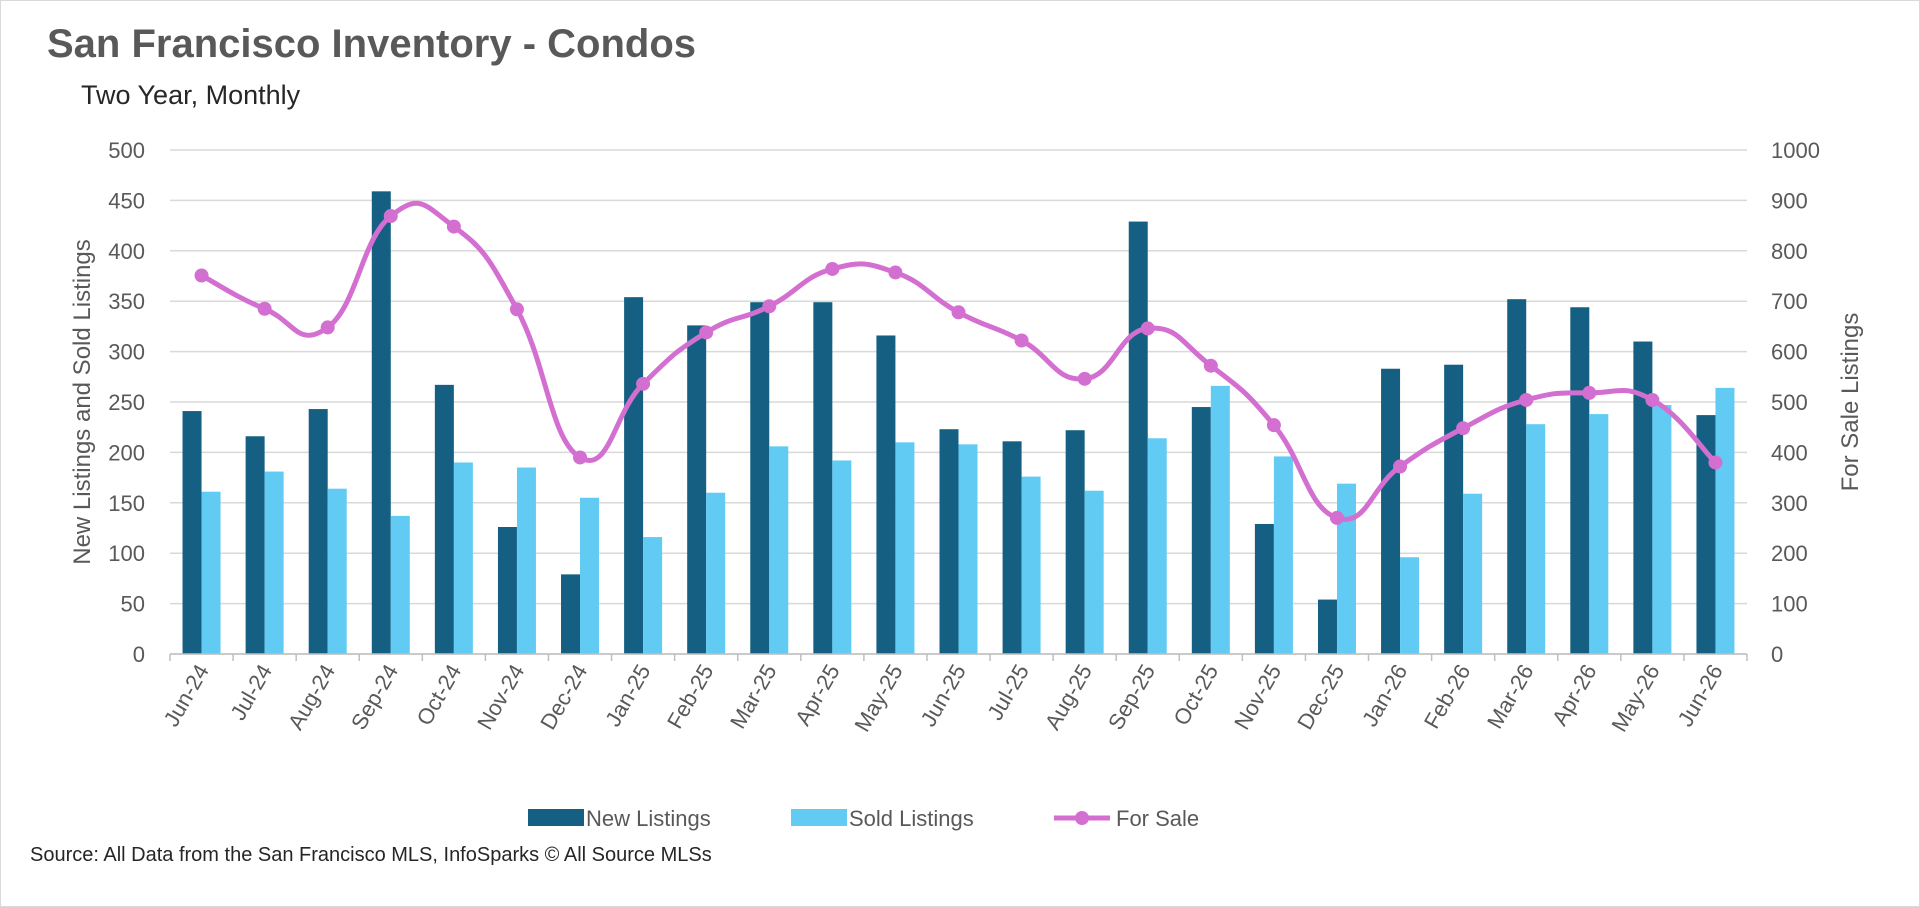  What do you see at coordinates (1789, 200) in the screenshot?
I see `y2-tick-label: 900` at bounding box center [1789, 200].